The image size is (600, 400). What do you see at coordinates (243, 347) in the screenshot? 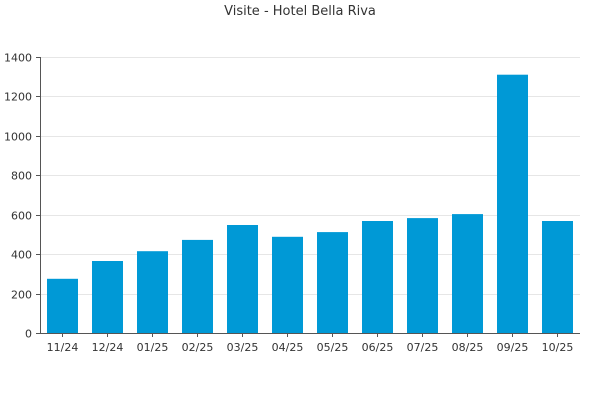
I see `x-tick-label: 03/25` at bounding box center [243, 347].